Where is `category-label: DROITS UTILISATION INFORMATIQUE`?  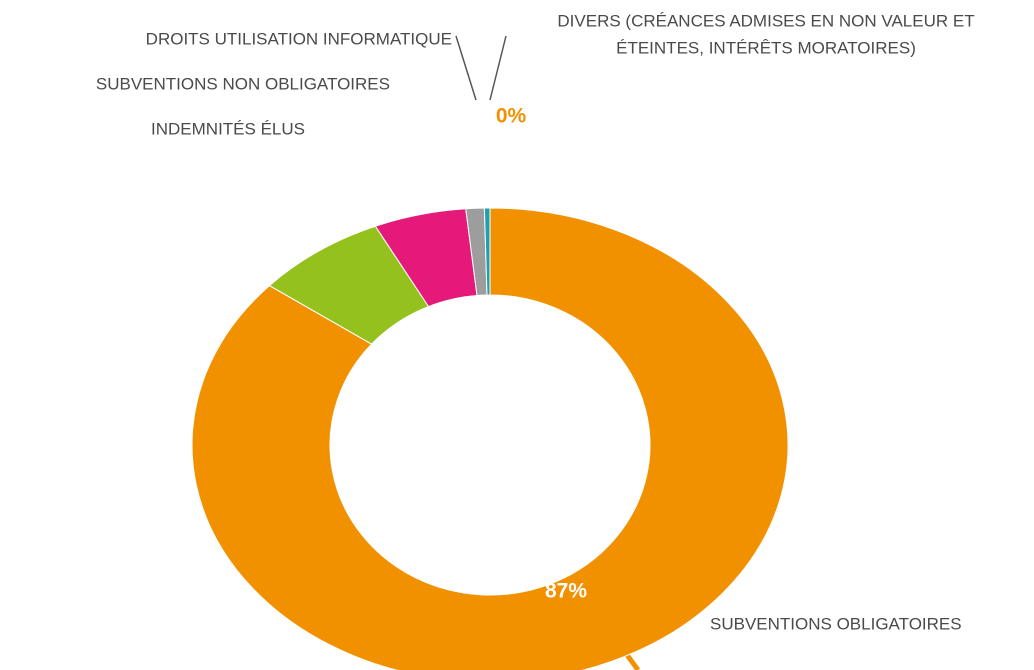 category-label: DROITS UTILISATION INFORMATIQUE is located at coordinates (299, 38).